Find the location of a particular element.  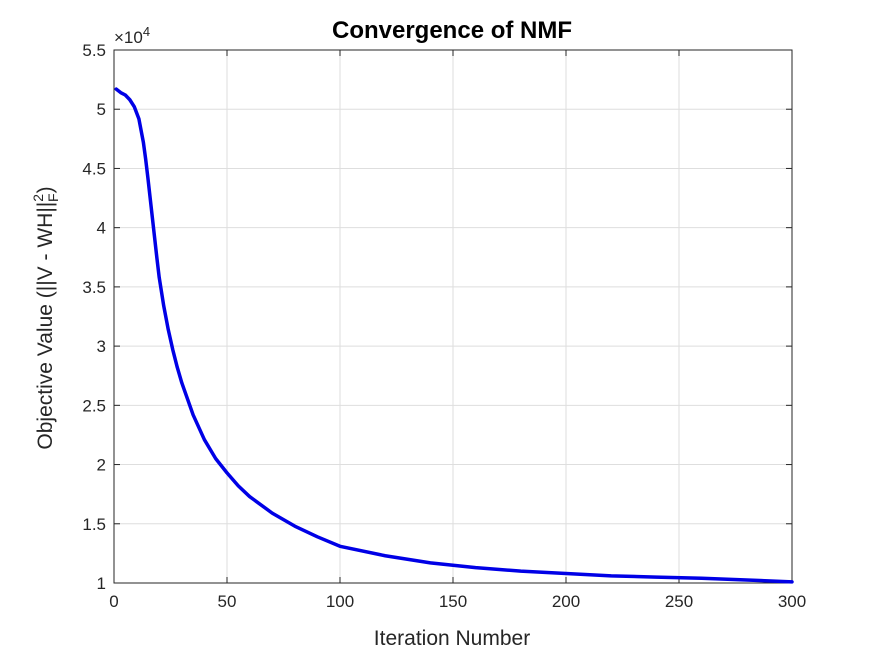

x-tick-label: 50 is located at coordinates (227, 601).